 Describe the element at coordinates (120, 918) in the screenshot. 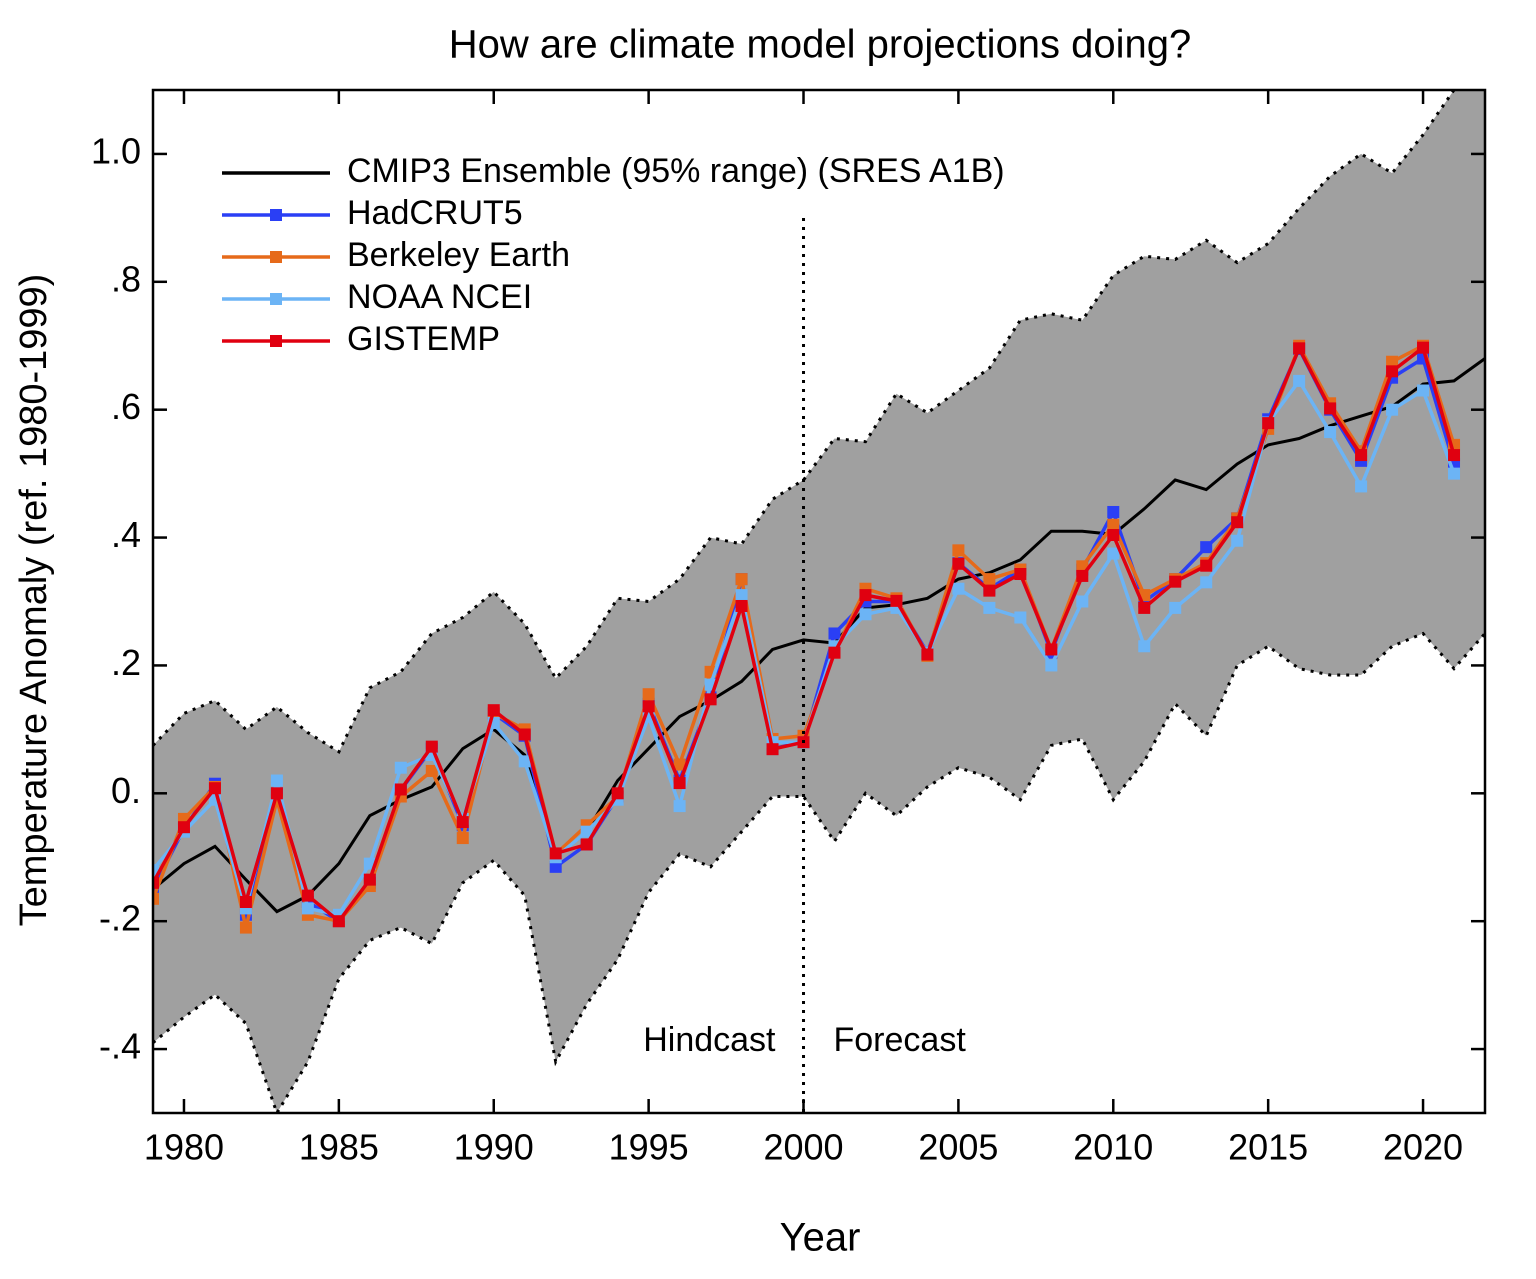

I see `y-tick-label: -.2` at that location.